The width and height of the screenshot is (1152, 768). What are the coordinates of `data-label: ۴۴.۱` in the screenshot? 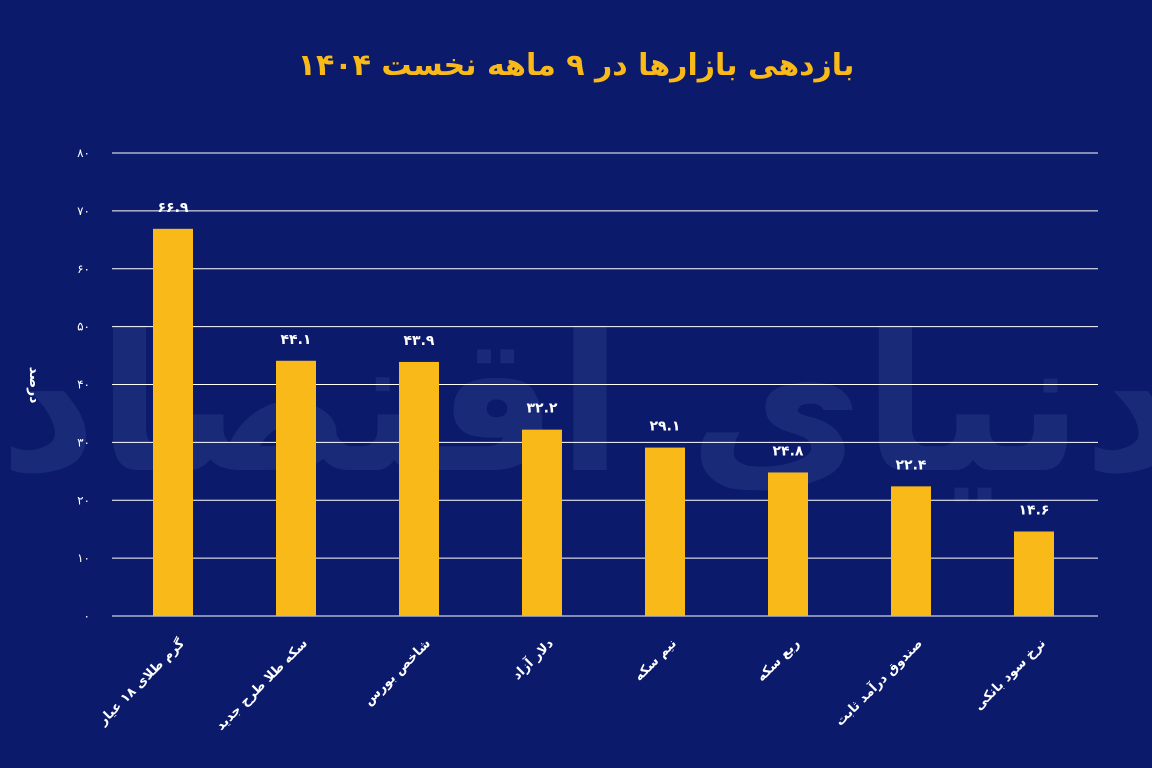 It's located at (296, 340).